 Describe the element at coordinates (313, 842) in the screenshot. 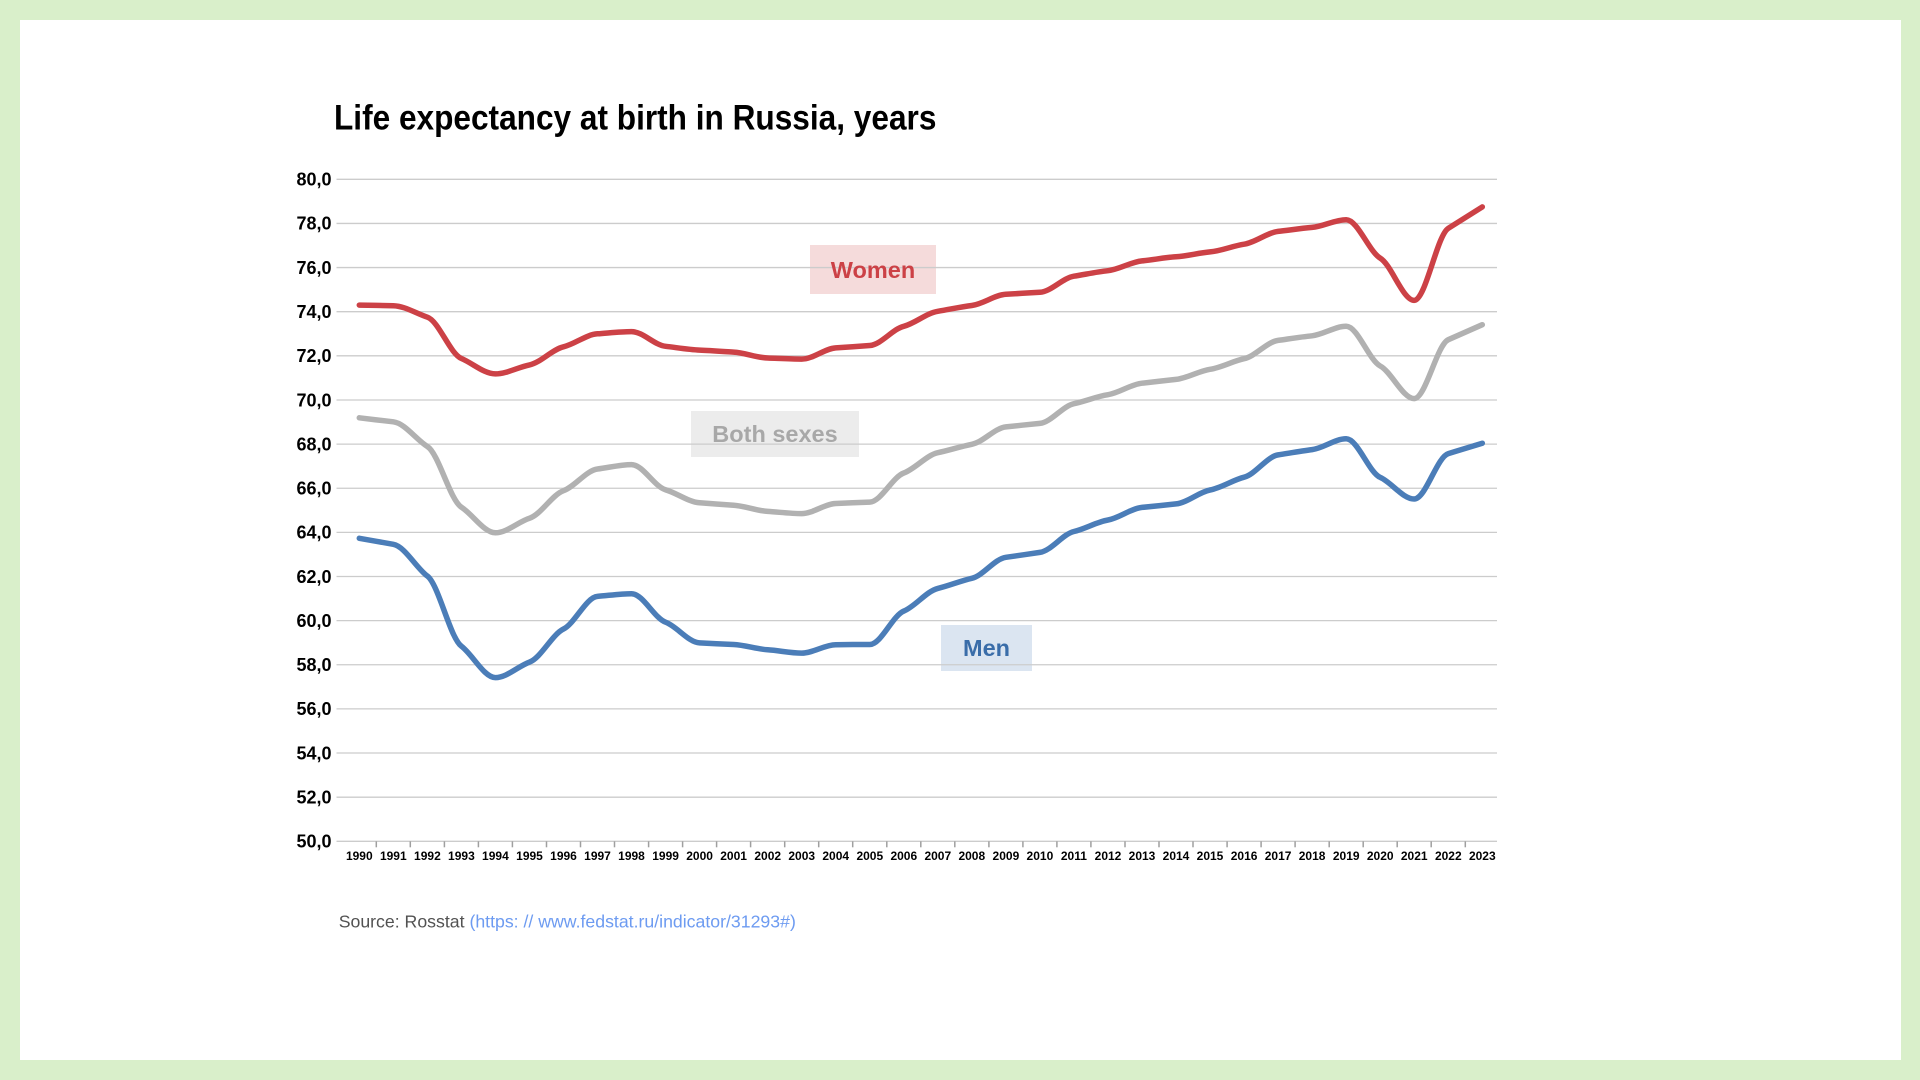

I see `svg-text: 50,0` at that location.